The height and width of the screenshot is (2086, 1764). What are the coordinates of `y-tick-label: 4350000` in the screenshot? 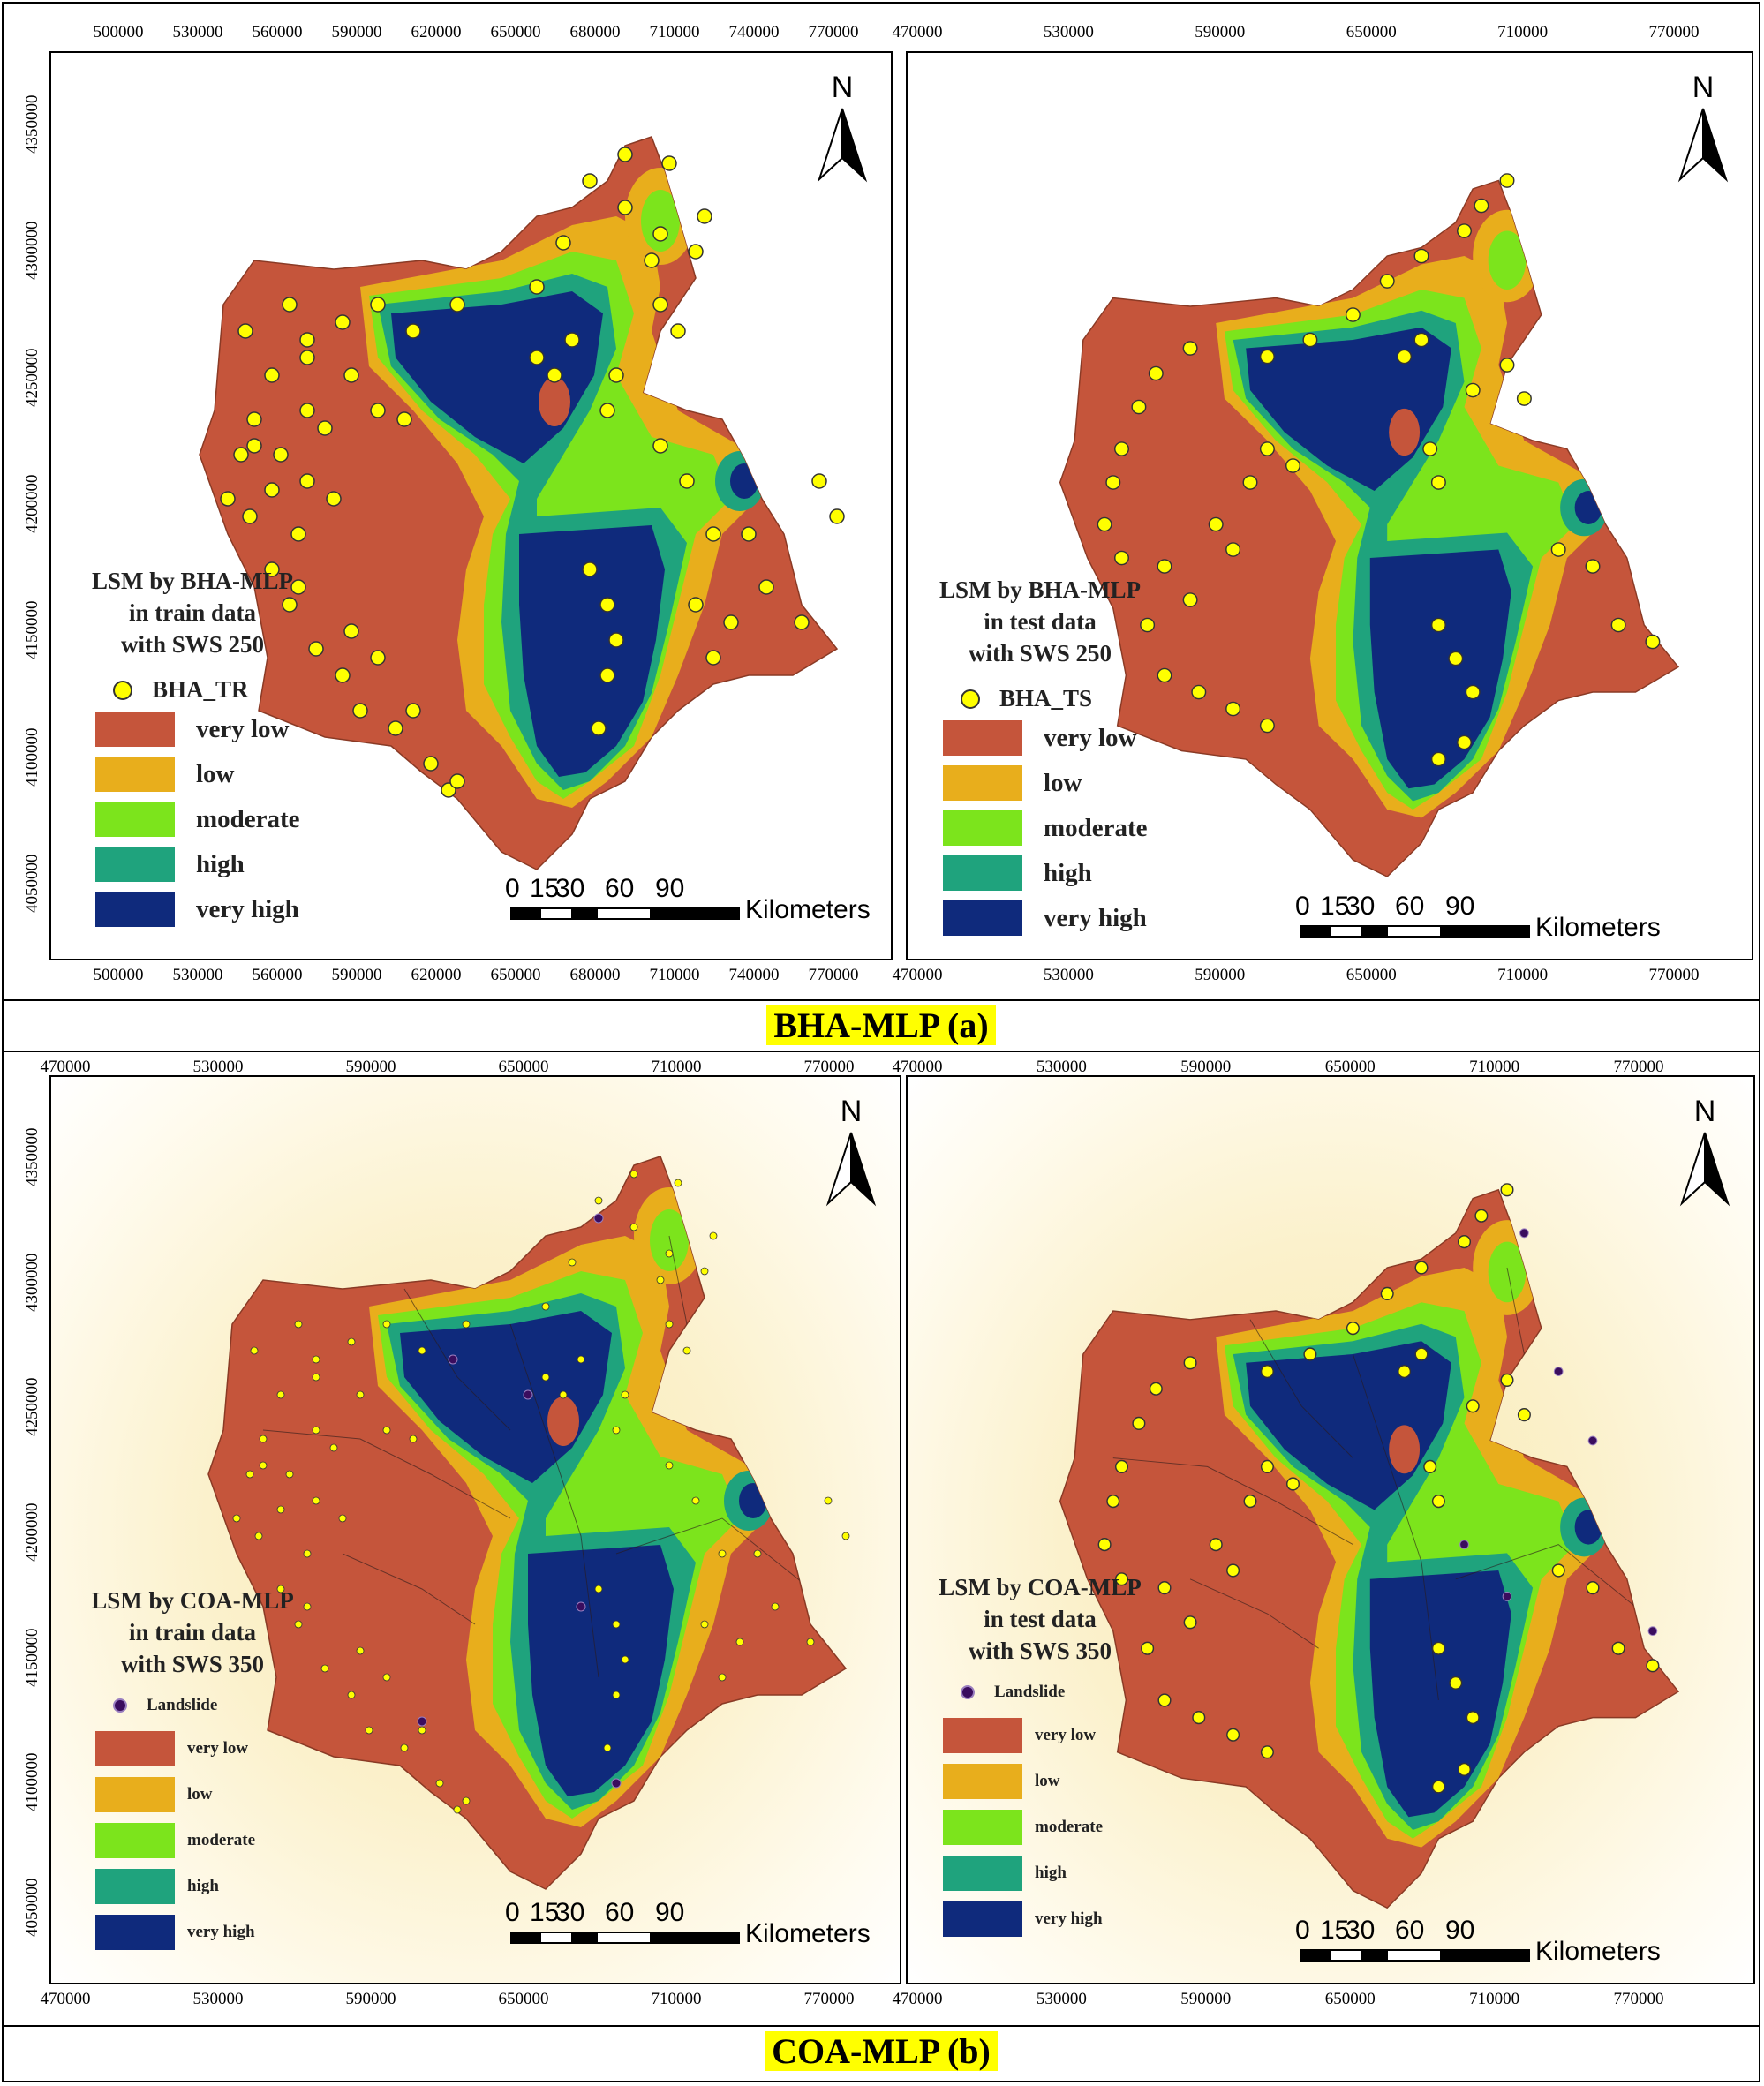 It's located at (32, 1157).